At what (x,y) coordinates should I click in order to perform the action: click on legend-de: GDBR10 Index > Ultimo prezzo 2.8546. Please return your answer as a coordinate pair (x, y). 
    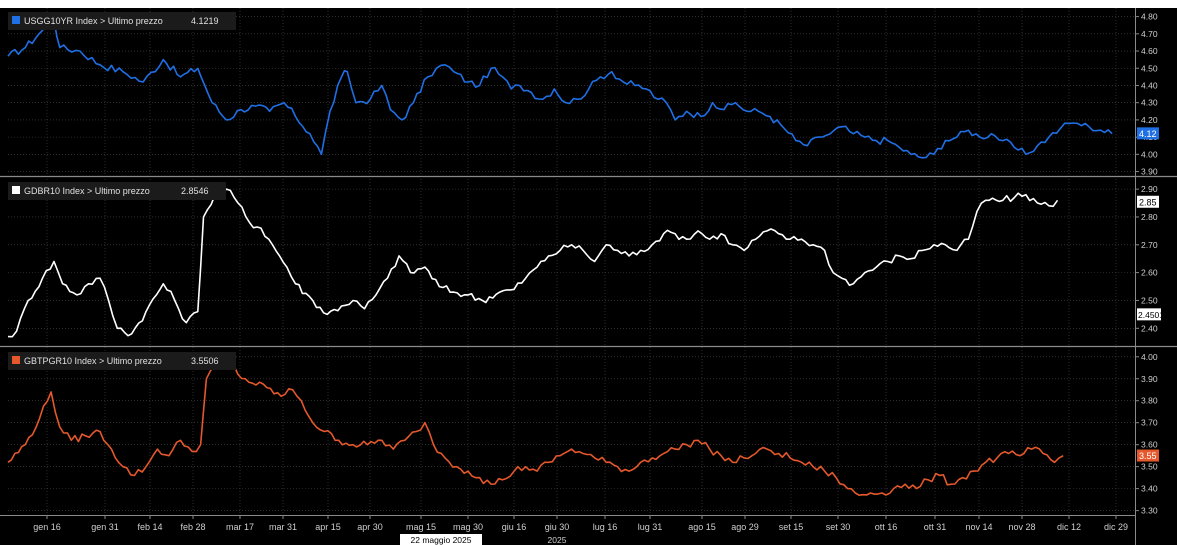
    Looking at the image, I should click on (117, 191).